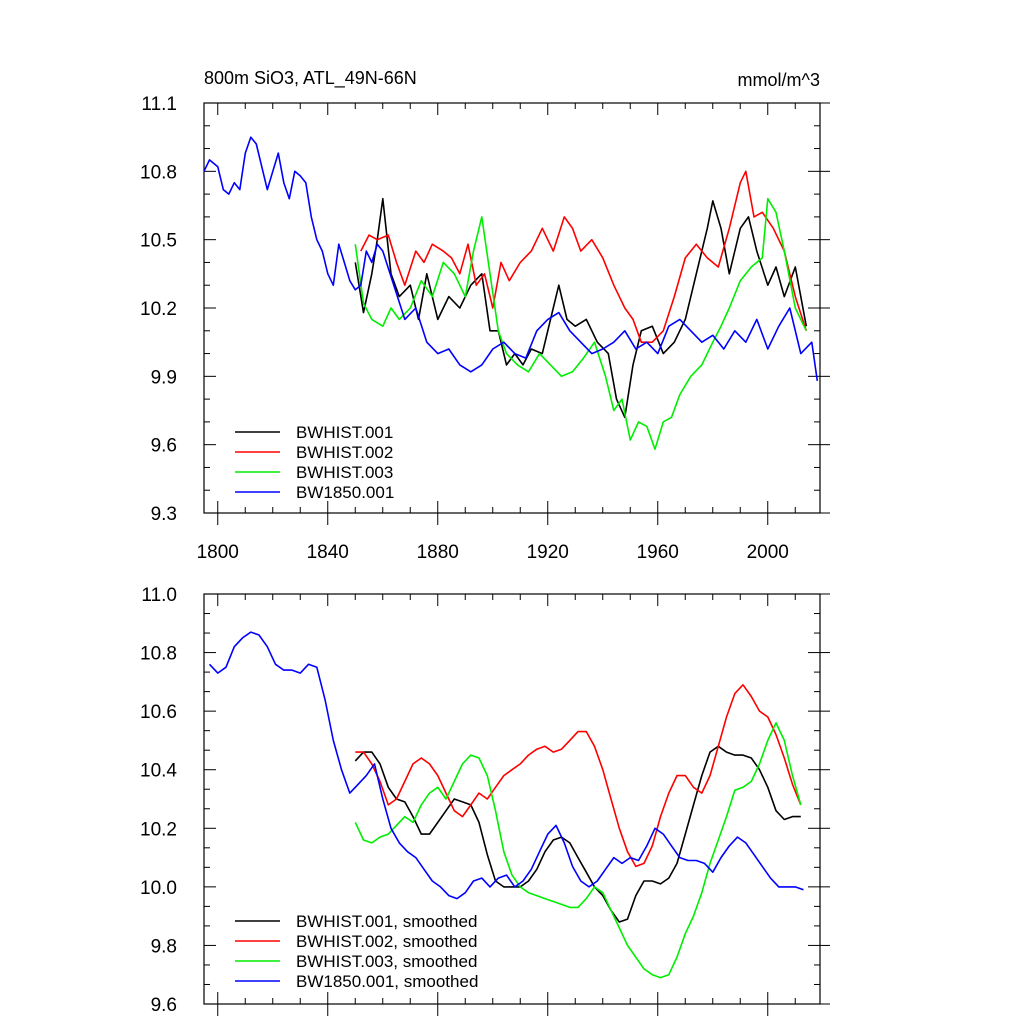  What do you see at coordinates (344, 472) in the screenshot?
I see `legend-label: BWHIST.003` at bounding box center [344, 472].